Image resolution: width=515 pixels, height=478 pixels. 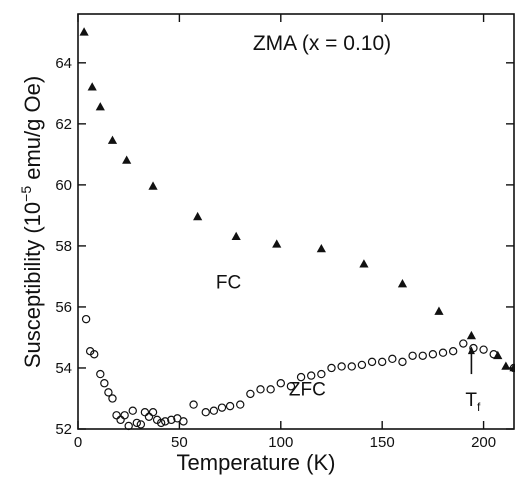 What do you see at coordinates (63, 246) in the screenshot?
I see `y-tick-label: 58` at bounding box center [63, 246].